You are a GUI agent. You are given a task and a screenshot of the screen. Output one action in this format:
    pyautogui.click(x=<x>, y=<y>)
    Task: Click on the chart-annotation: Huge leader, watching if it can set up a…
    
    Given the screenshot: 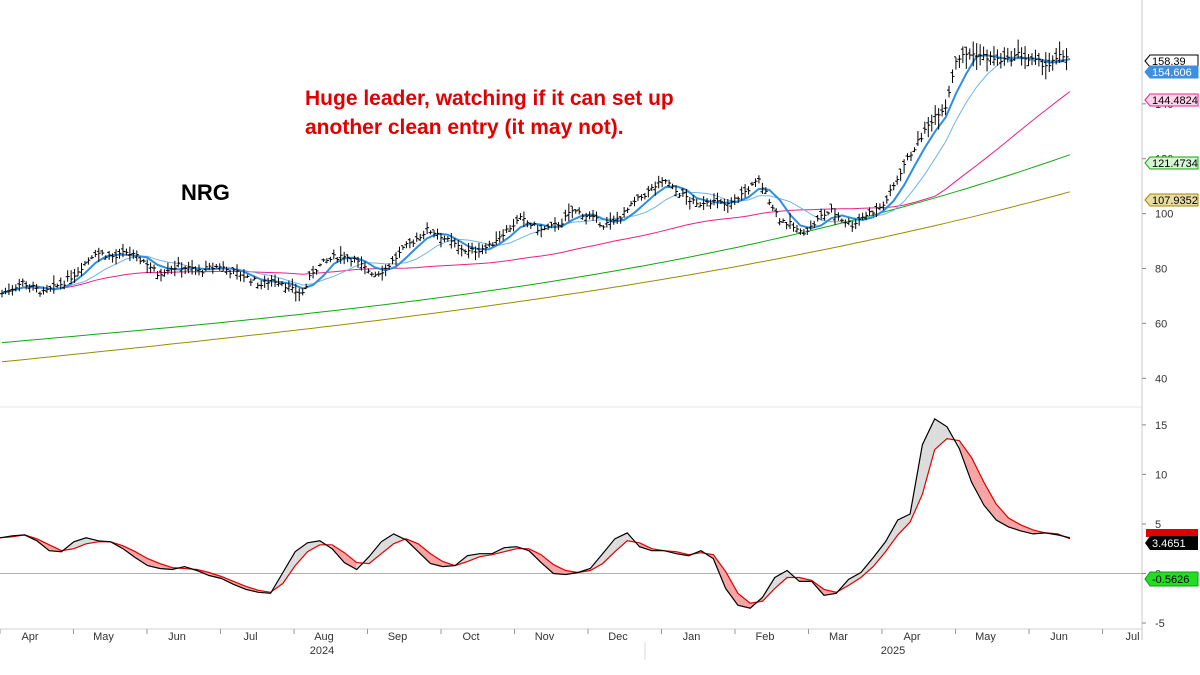 What is the action you would take?
    pyautogui.click(x=489, y=113)
    